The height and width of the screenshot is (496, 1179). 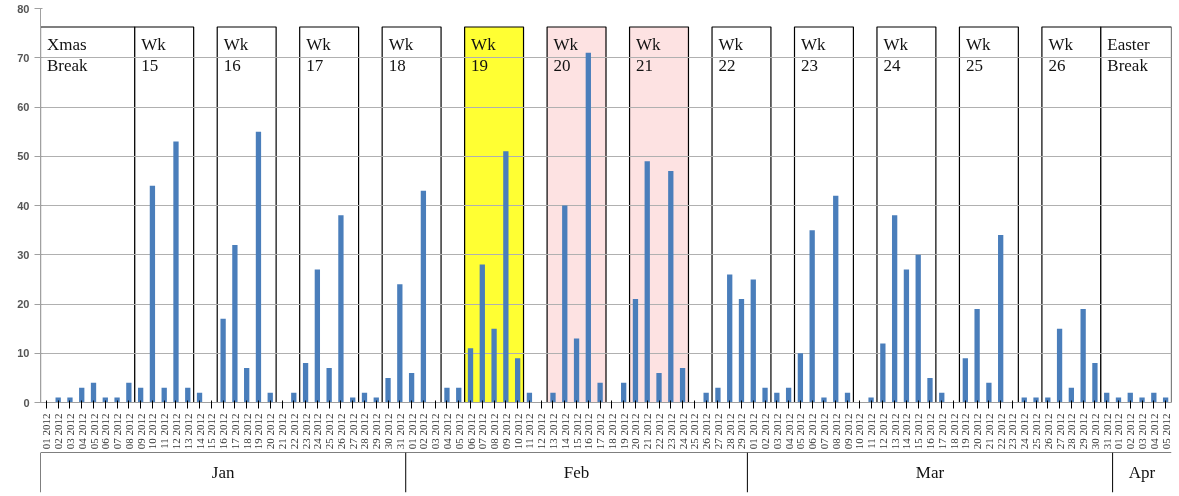 I want to click on band-label: Wk 16, so click(x=236, y=54).